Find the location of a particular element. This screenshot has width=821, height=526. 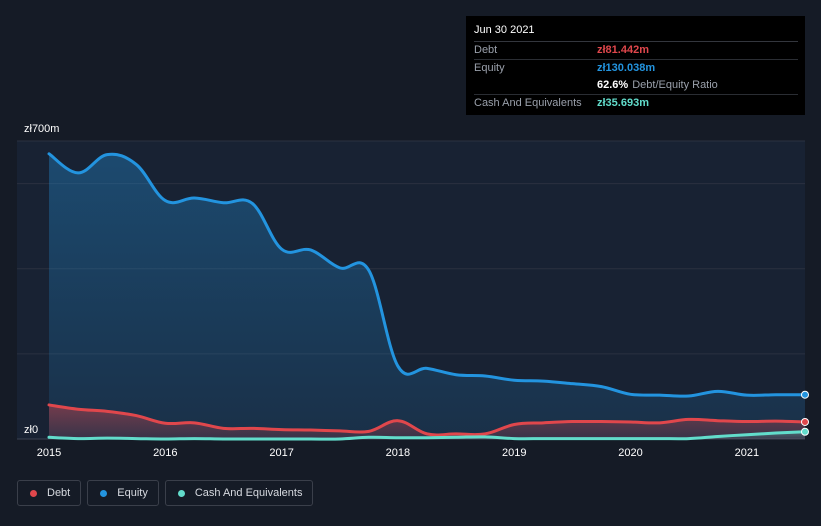

cash-end-marker is located at coordinates (805, 431).